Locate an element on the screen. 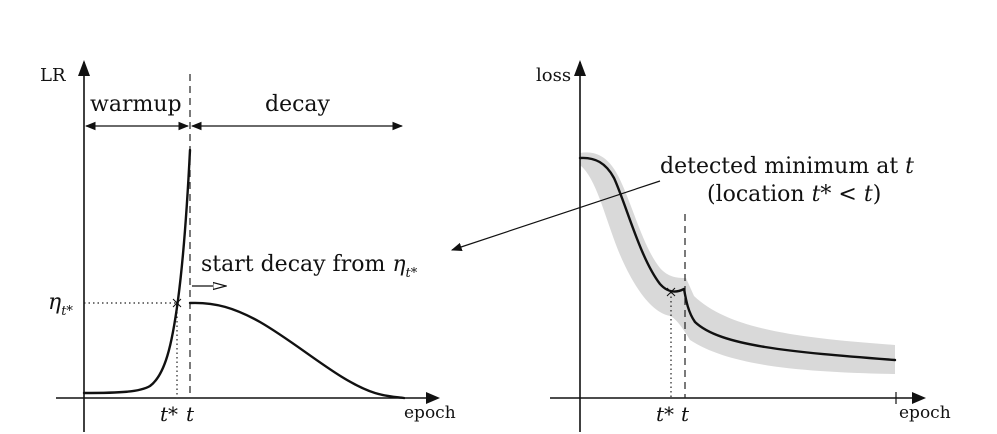 This screenshot has width=997, height=434. loss-tstar-cross-mark is located at coordinates (671, 292).